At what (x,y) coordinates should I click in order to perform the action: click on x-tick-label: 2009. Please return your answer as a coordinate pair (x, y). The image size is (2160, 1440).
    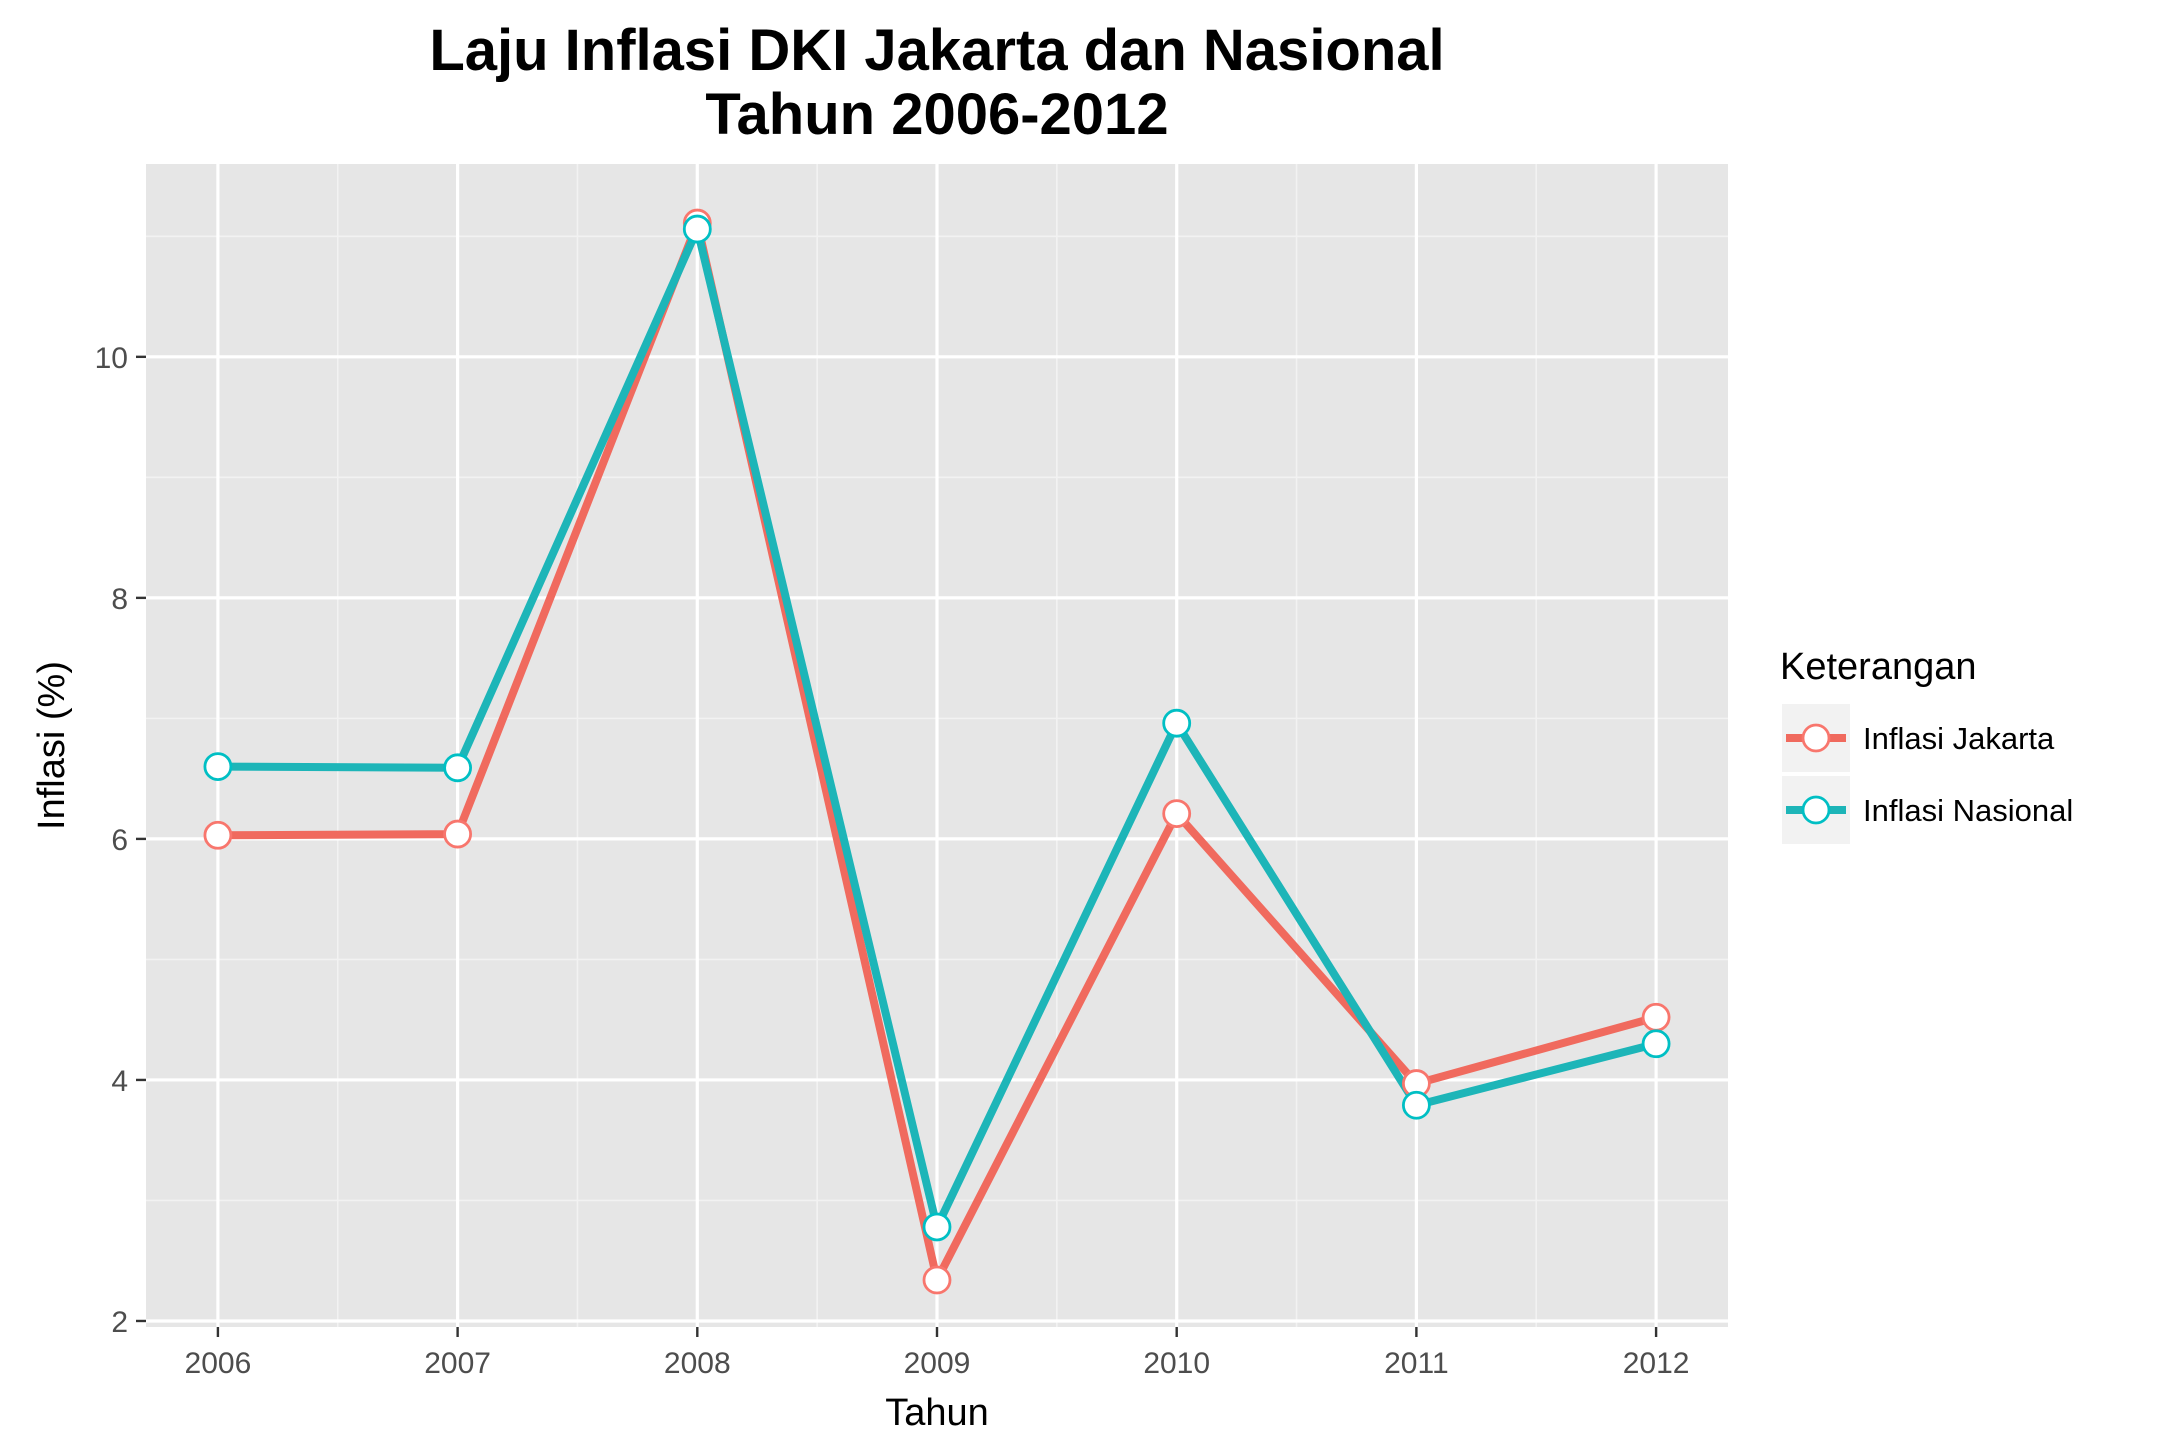
    Looking at the image, I should click on (937, 1363).